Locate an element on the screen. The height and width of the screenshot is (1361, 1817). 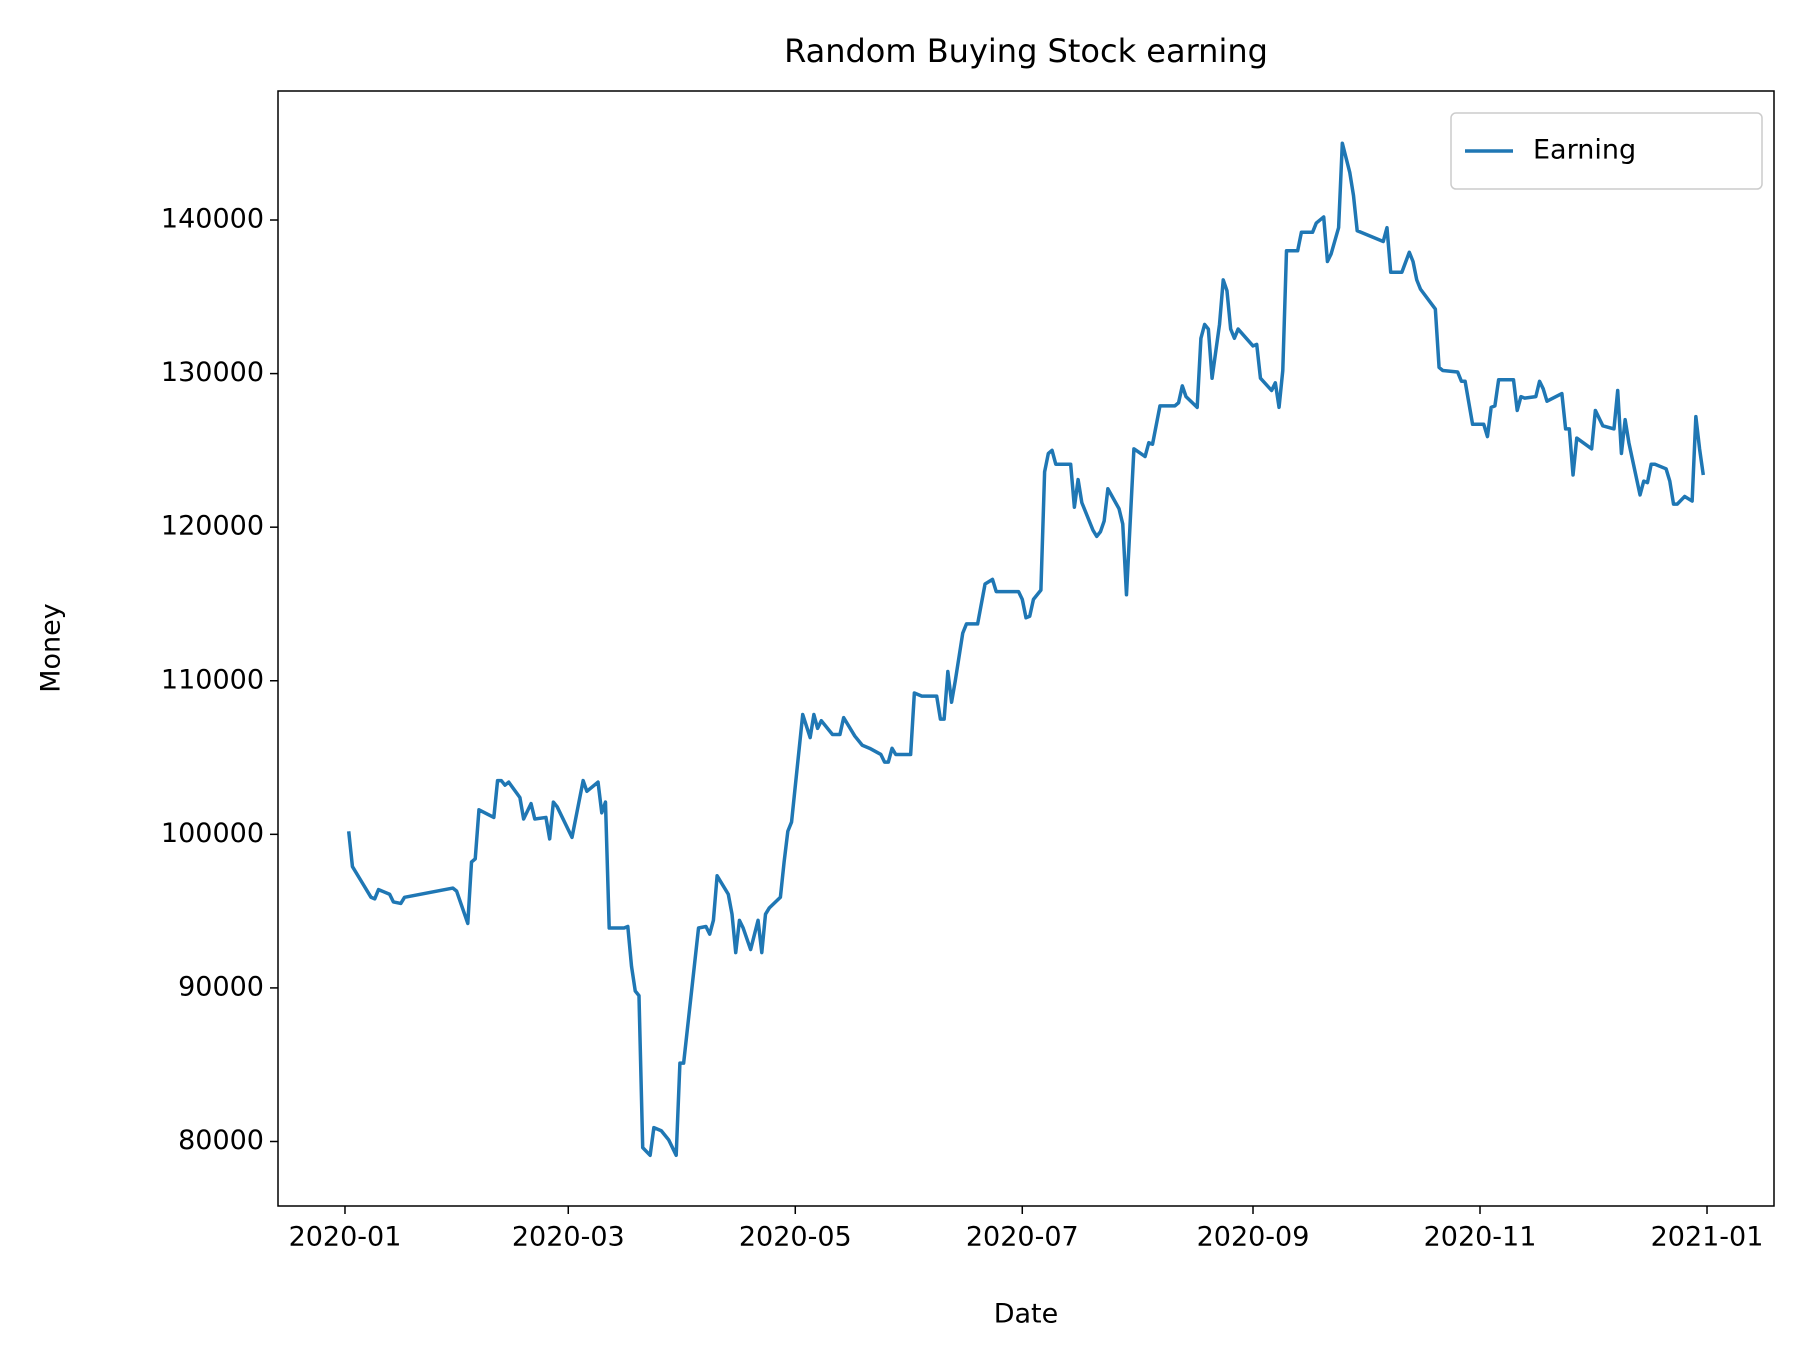
x-tick-label: 2020-09 is located at coordinates (1253, 1237).